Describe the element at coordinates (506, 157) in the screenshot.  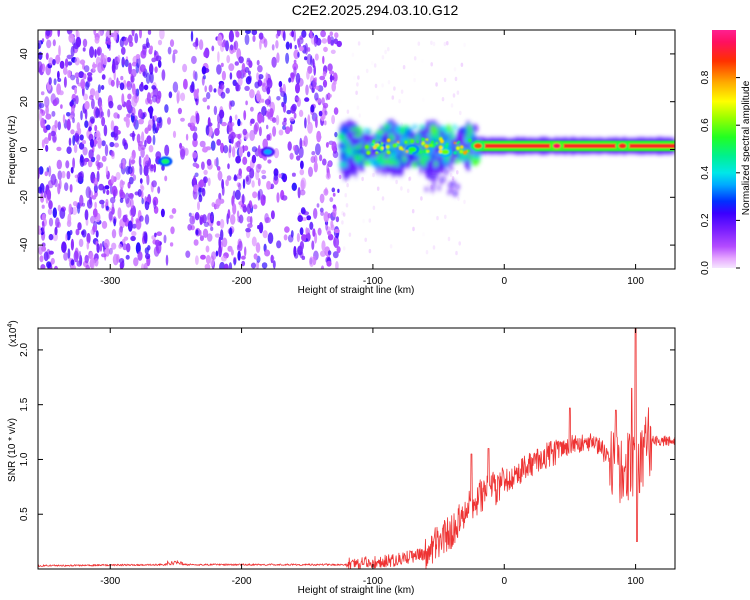
I see `spectrogram-signal-band` at that location.